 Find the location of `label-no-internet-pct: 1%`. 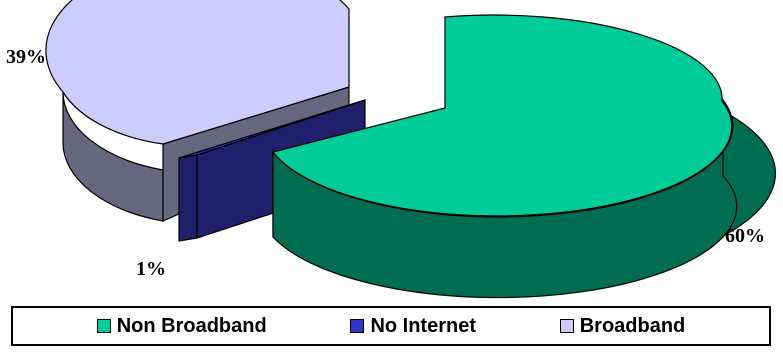

label-no-internet-pct: 1% is located at coordinates (151, 269).